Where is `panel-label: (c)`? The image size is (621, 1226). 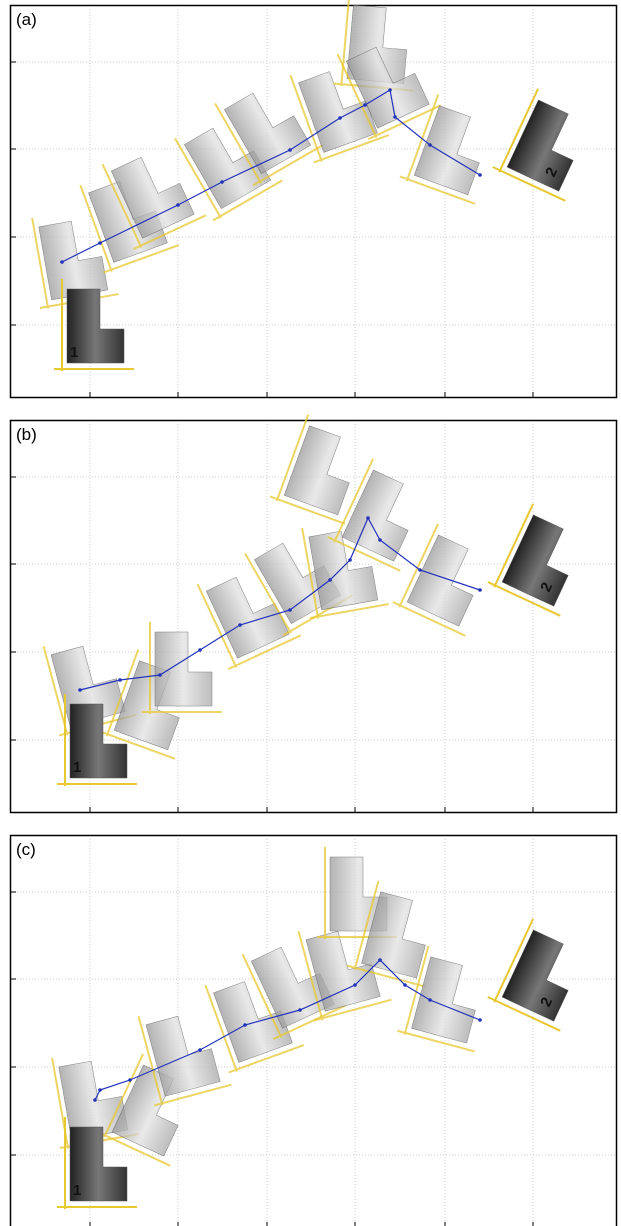
panel-label: (c) is located at coordinates (26, 849).